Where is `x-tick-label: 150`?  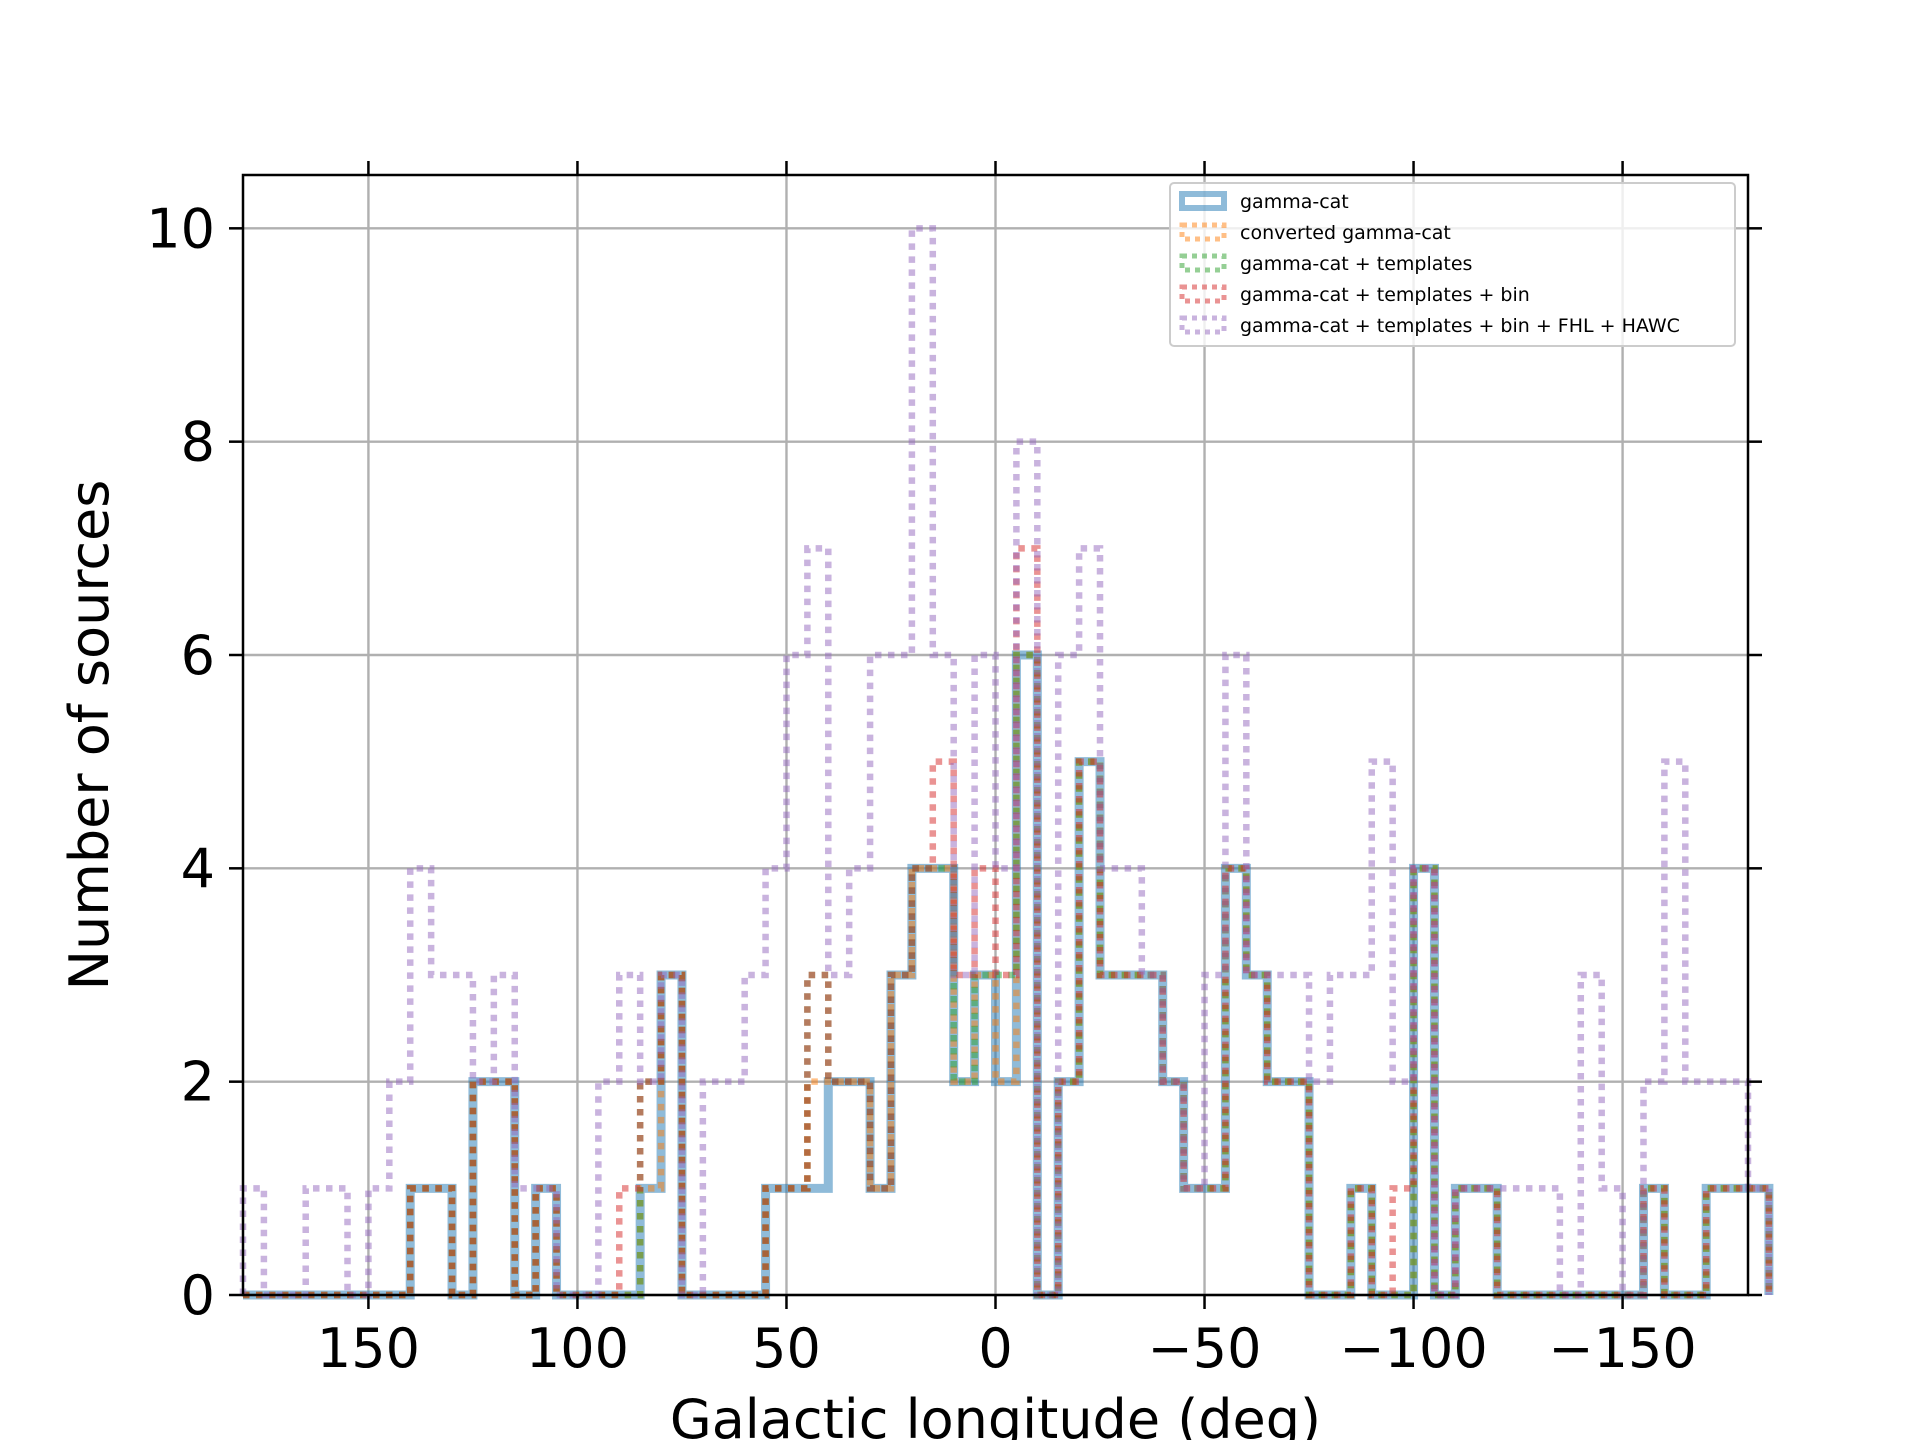 x-tick-label: 150 is located at coordinates (368, 1348).